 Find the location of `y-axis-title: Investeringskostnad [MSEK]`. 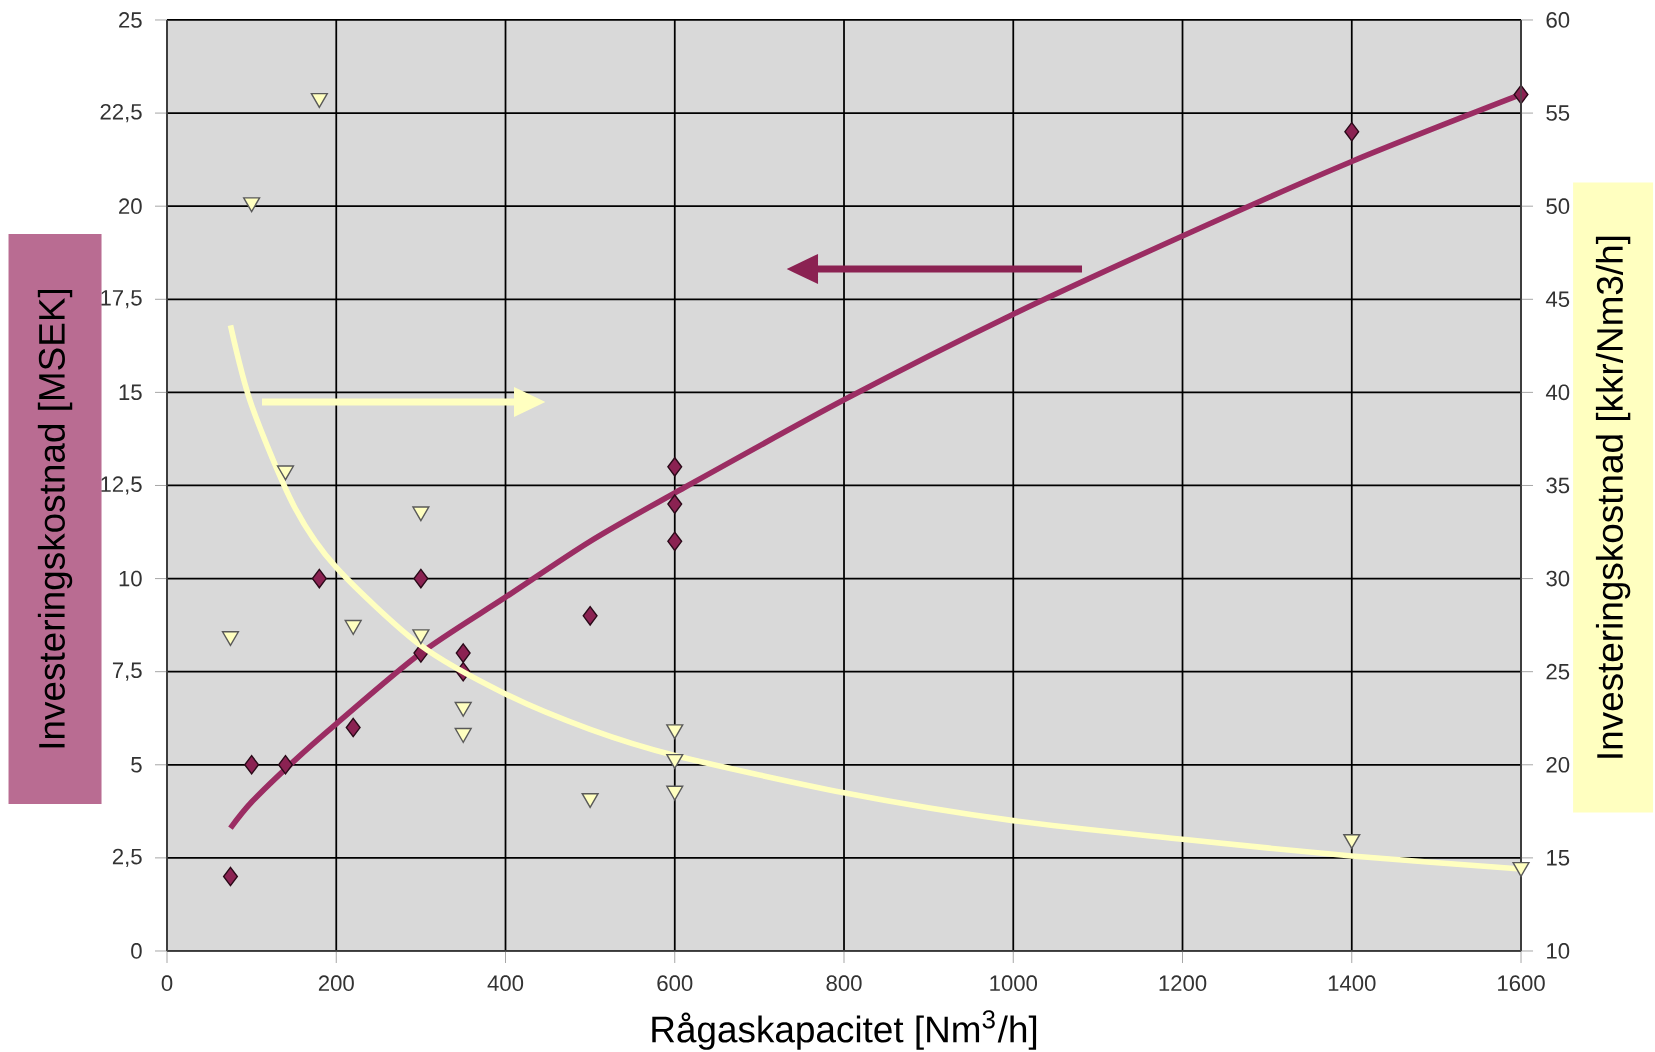

y-axis-title: Investeringskostnad [MSEK] is located at coordinates (55, 518).